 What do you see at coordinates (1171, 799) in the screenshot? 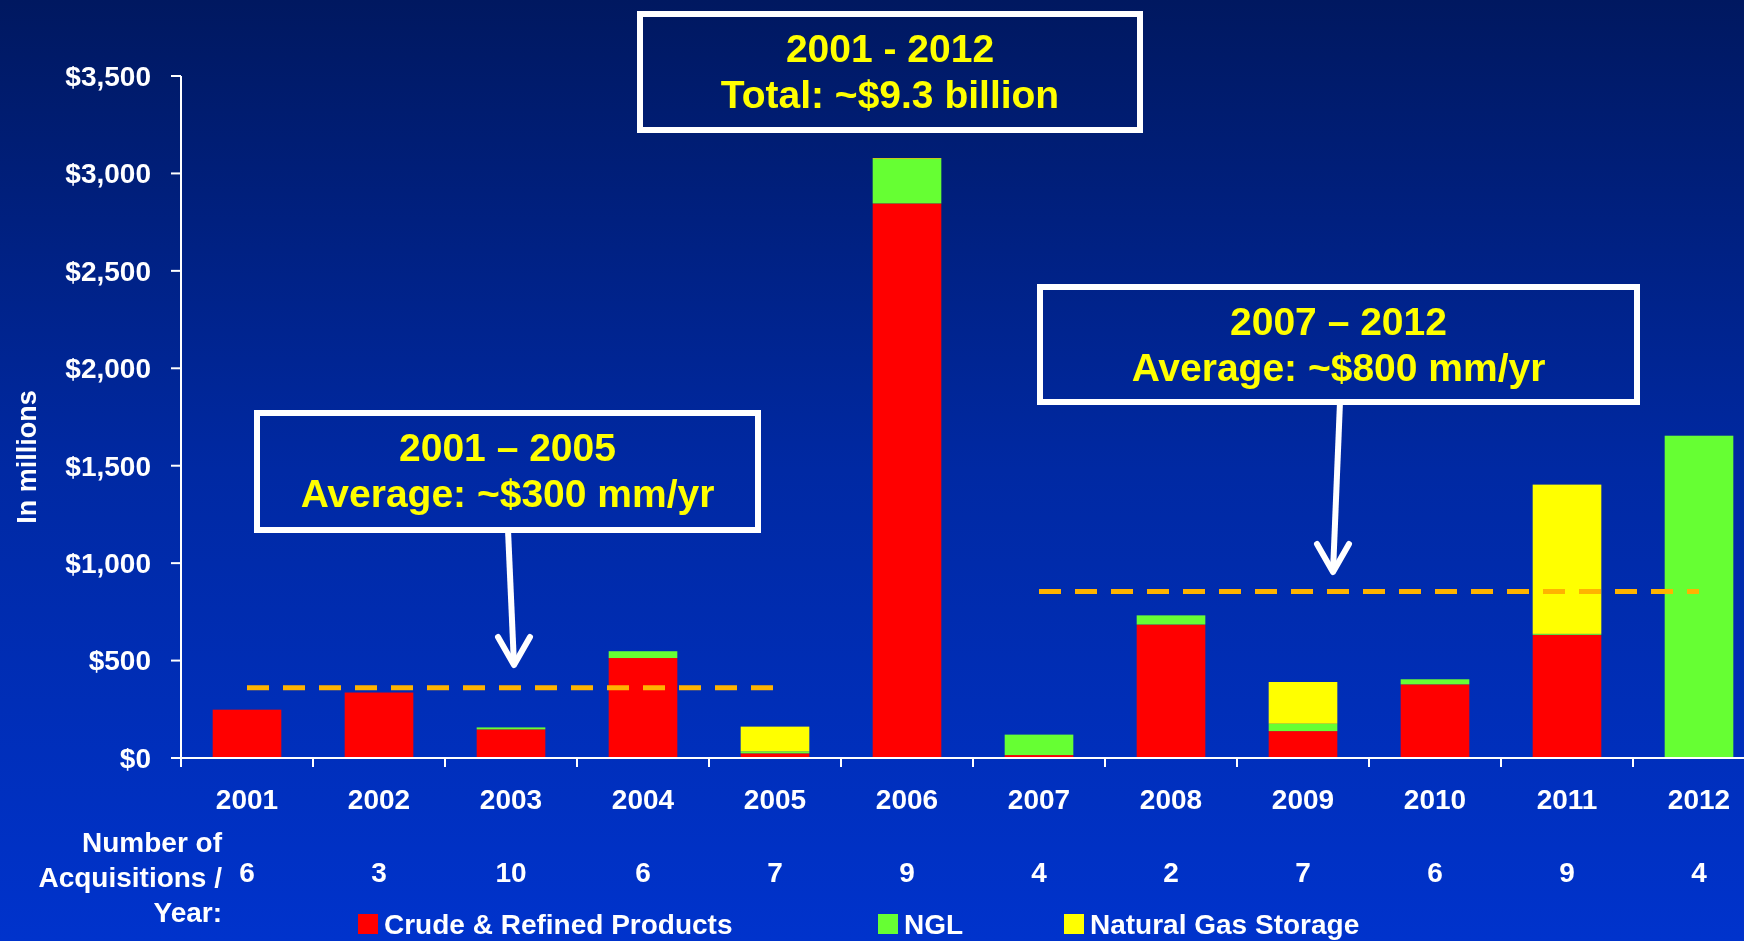
I see `x-tick-label: 2008` at bounding box center [1171, 799].